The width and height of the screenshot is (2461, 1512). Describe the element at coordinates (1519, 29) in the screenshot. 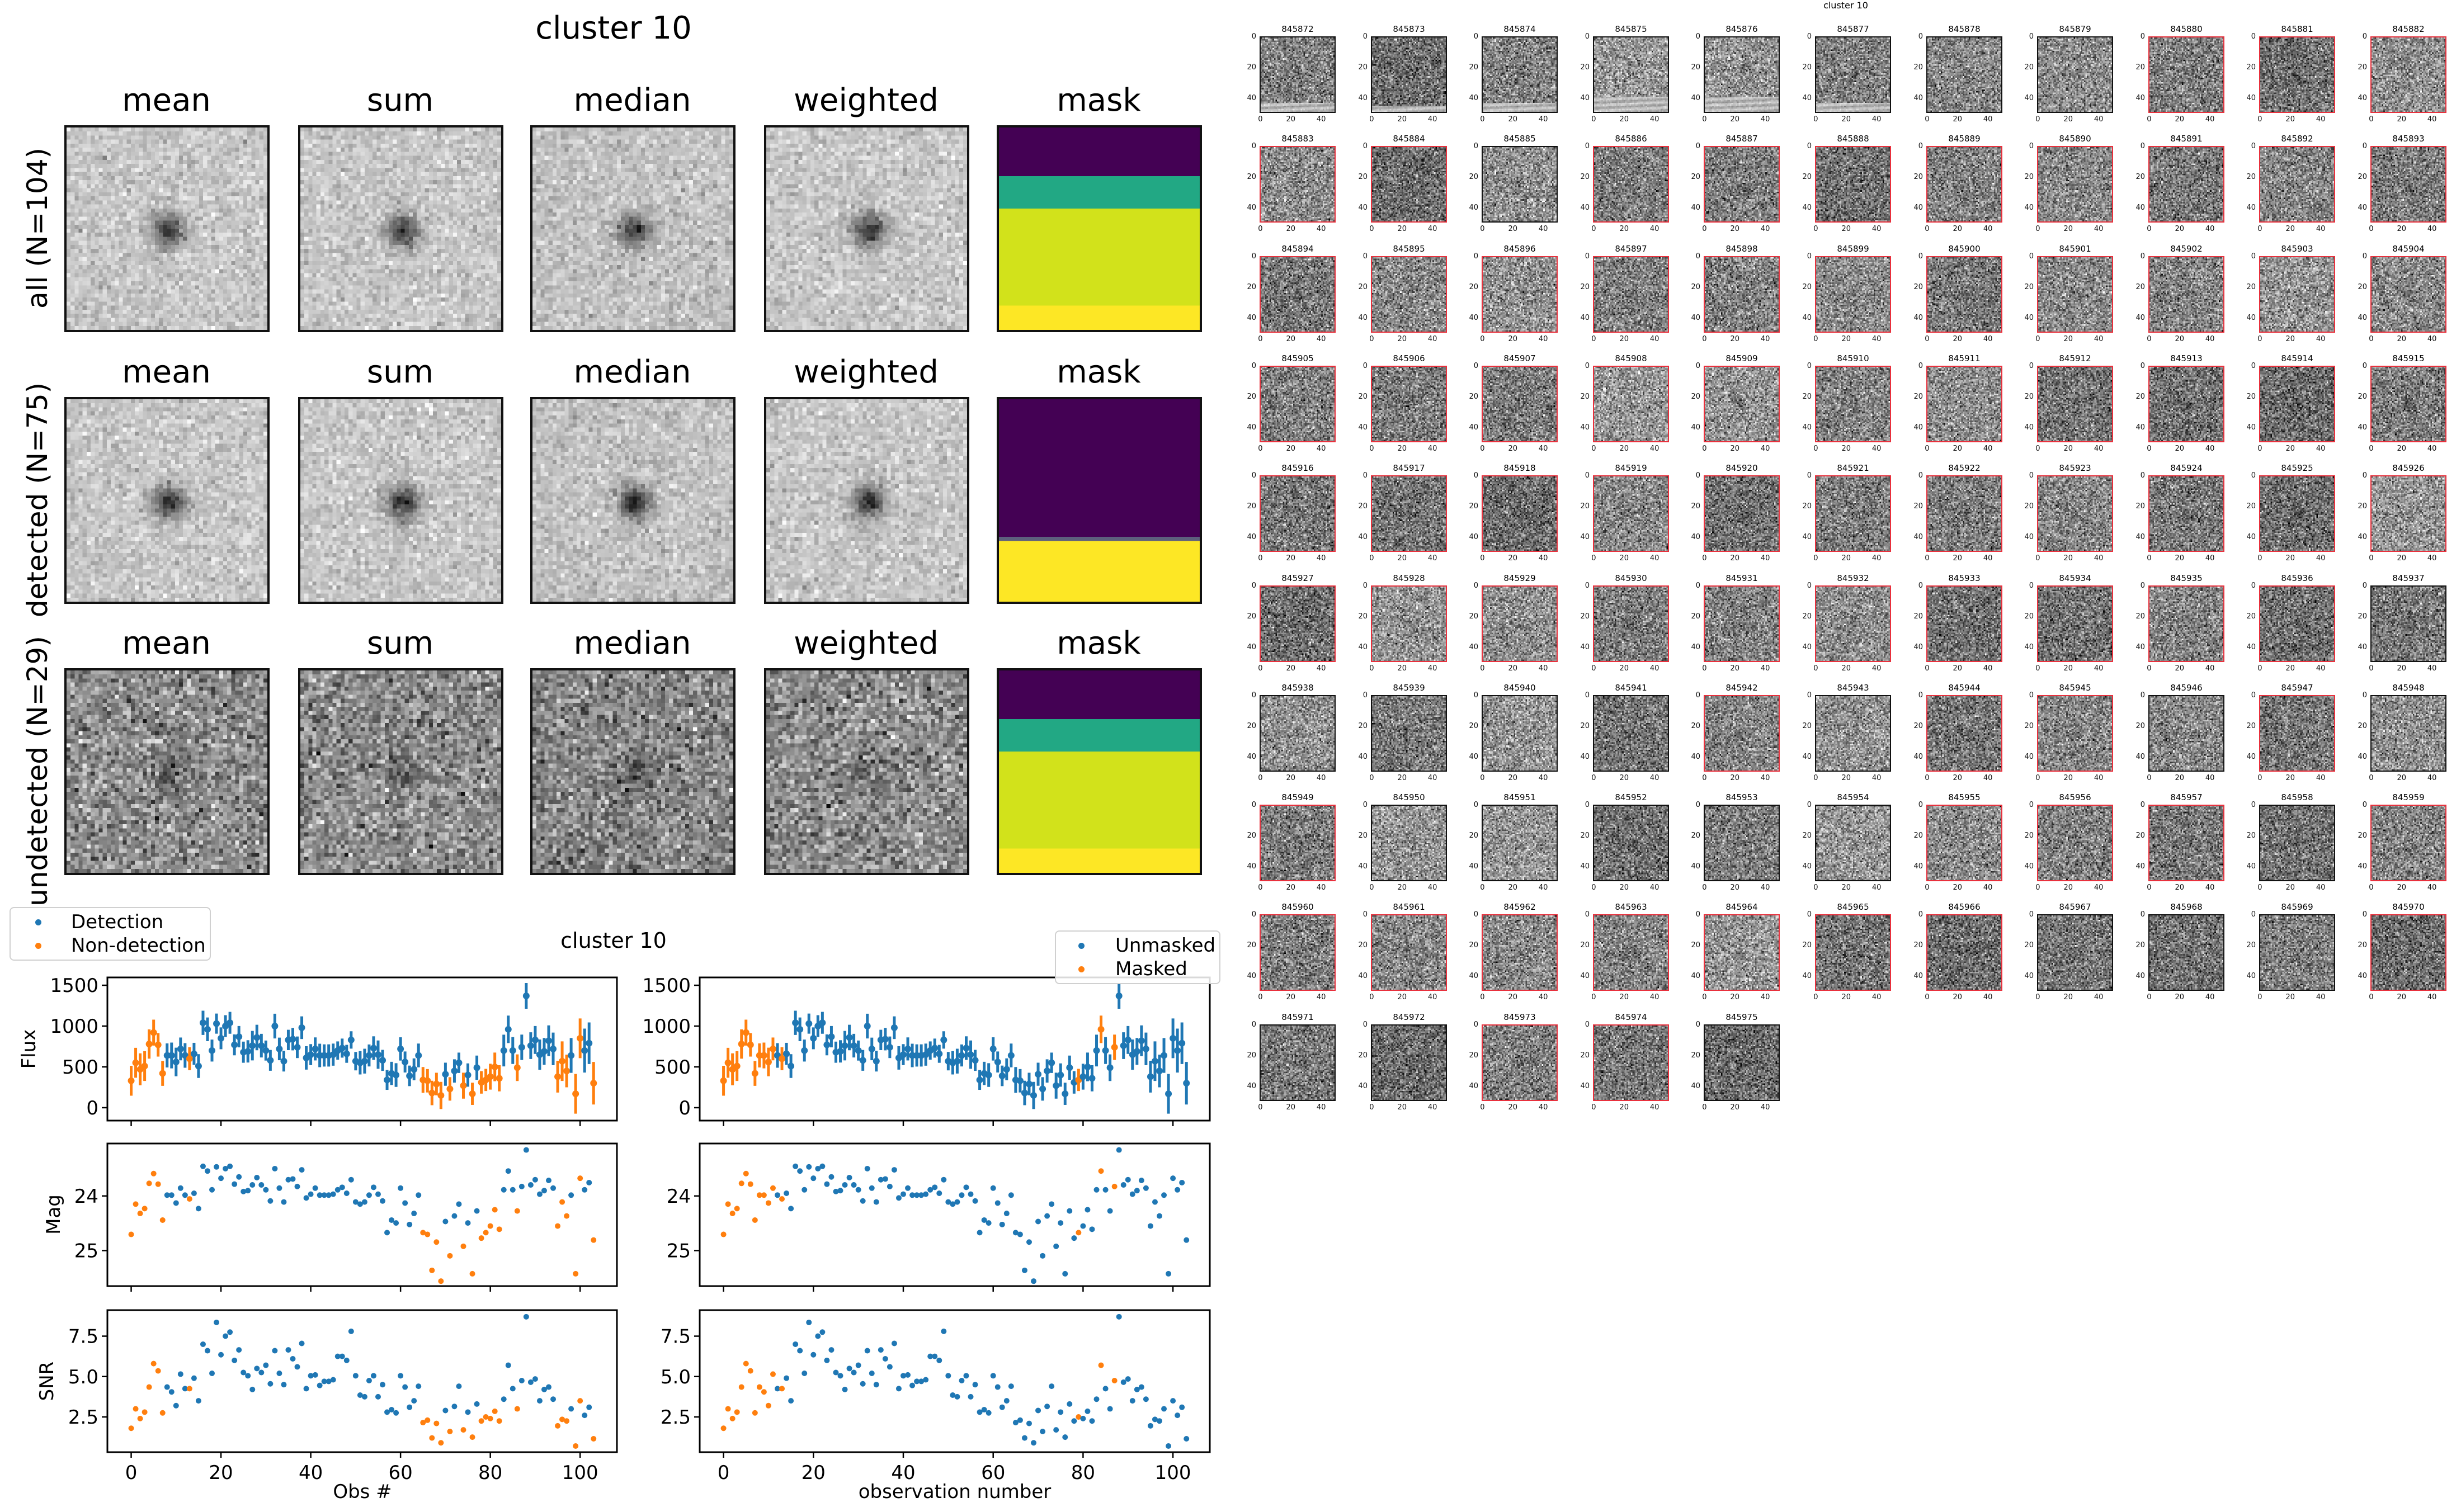

I see `thumbnail-title: 845874` at that location.